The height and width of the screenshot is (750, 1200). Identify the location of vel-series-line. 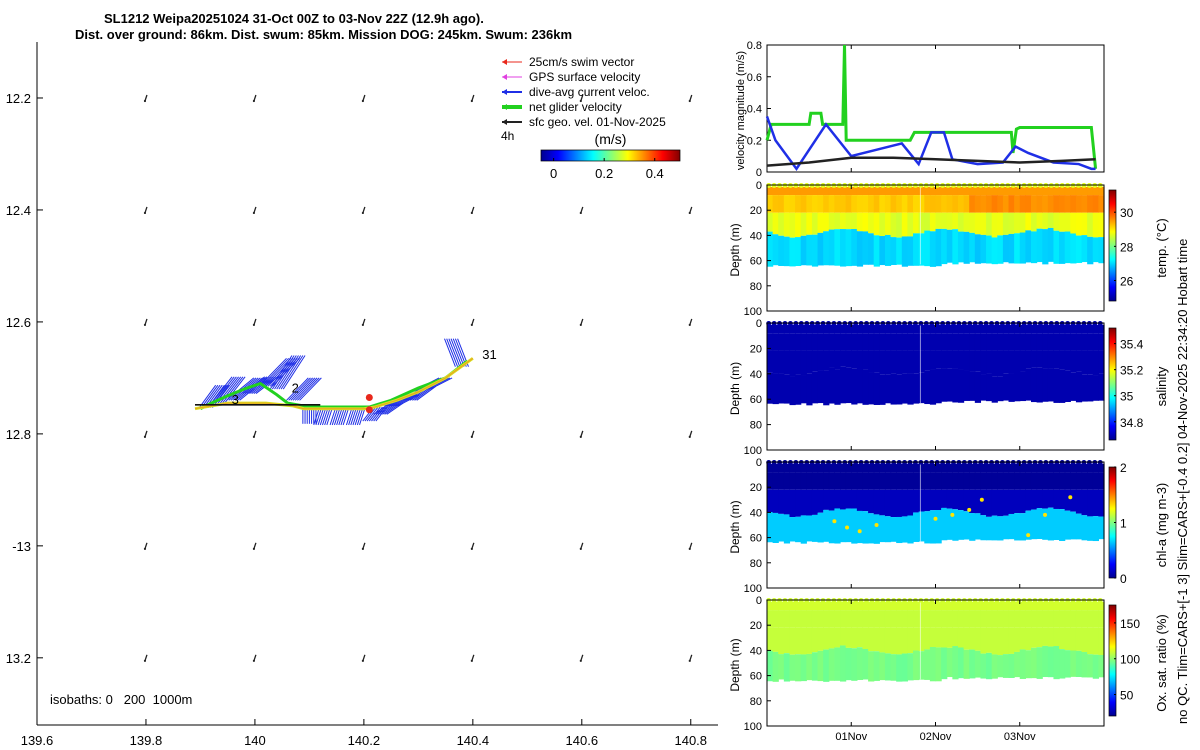
(931, 106).